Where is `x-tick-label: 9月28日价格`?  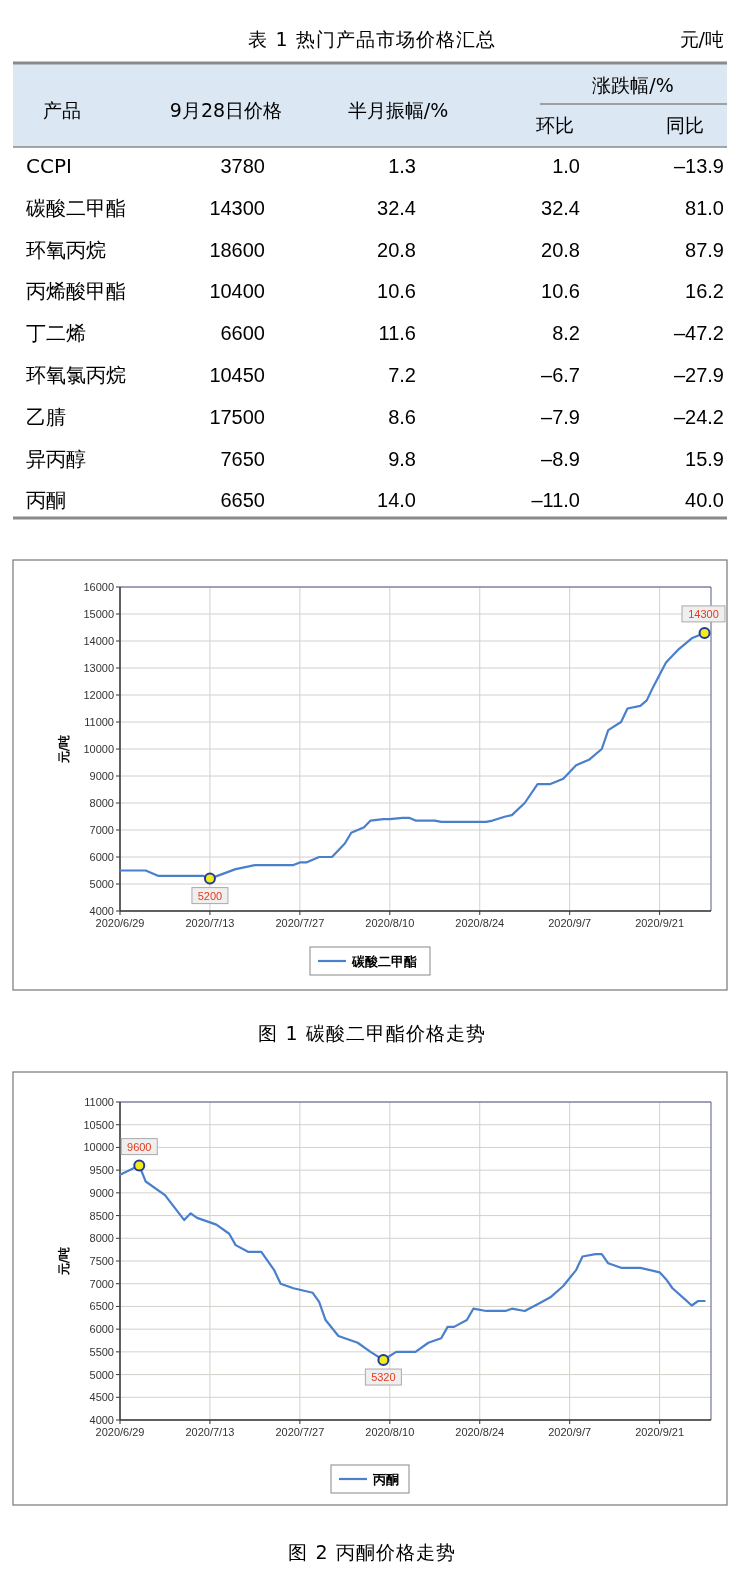
x-tick-label: 9月28日价格 is located at coordinates (226, 110).